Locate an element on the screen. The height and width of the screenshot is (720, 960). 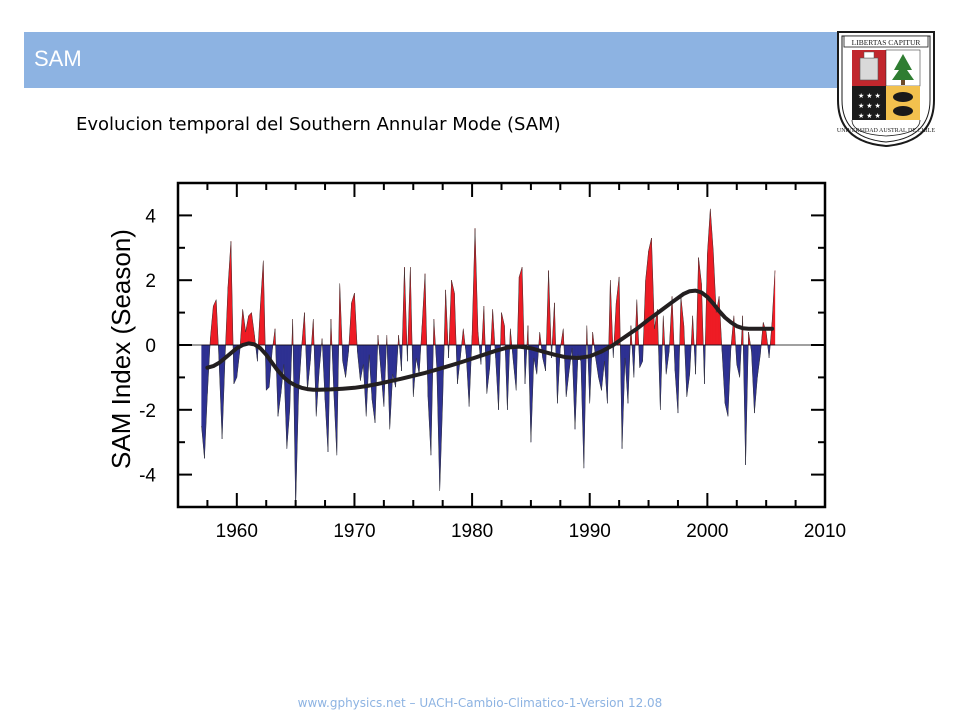
y-tick-label: 2 is located at coordinates (150, 281).